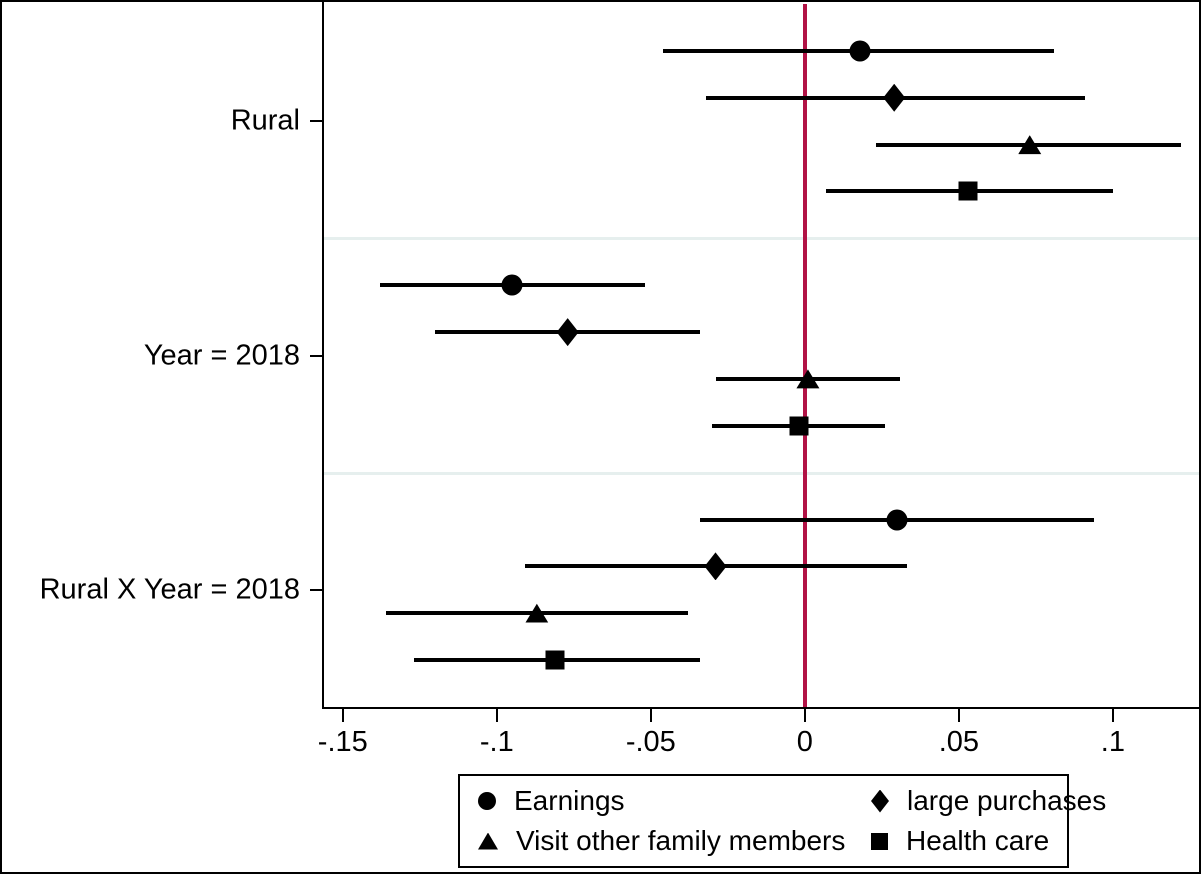 The height and width of the screenshot is (874, 1201). Describe the element at coordinates (681, 840) in the screenshot. I see `legend-label: Visit other family members` at that location.